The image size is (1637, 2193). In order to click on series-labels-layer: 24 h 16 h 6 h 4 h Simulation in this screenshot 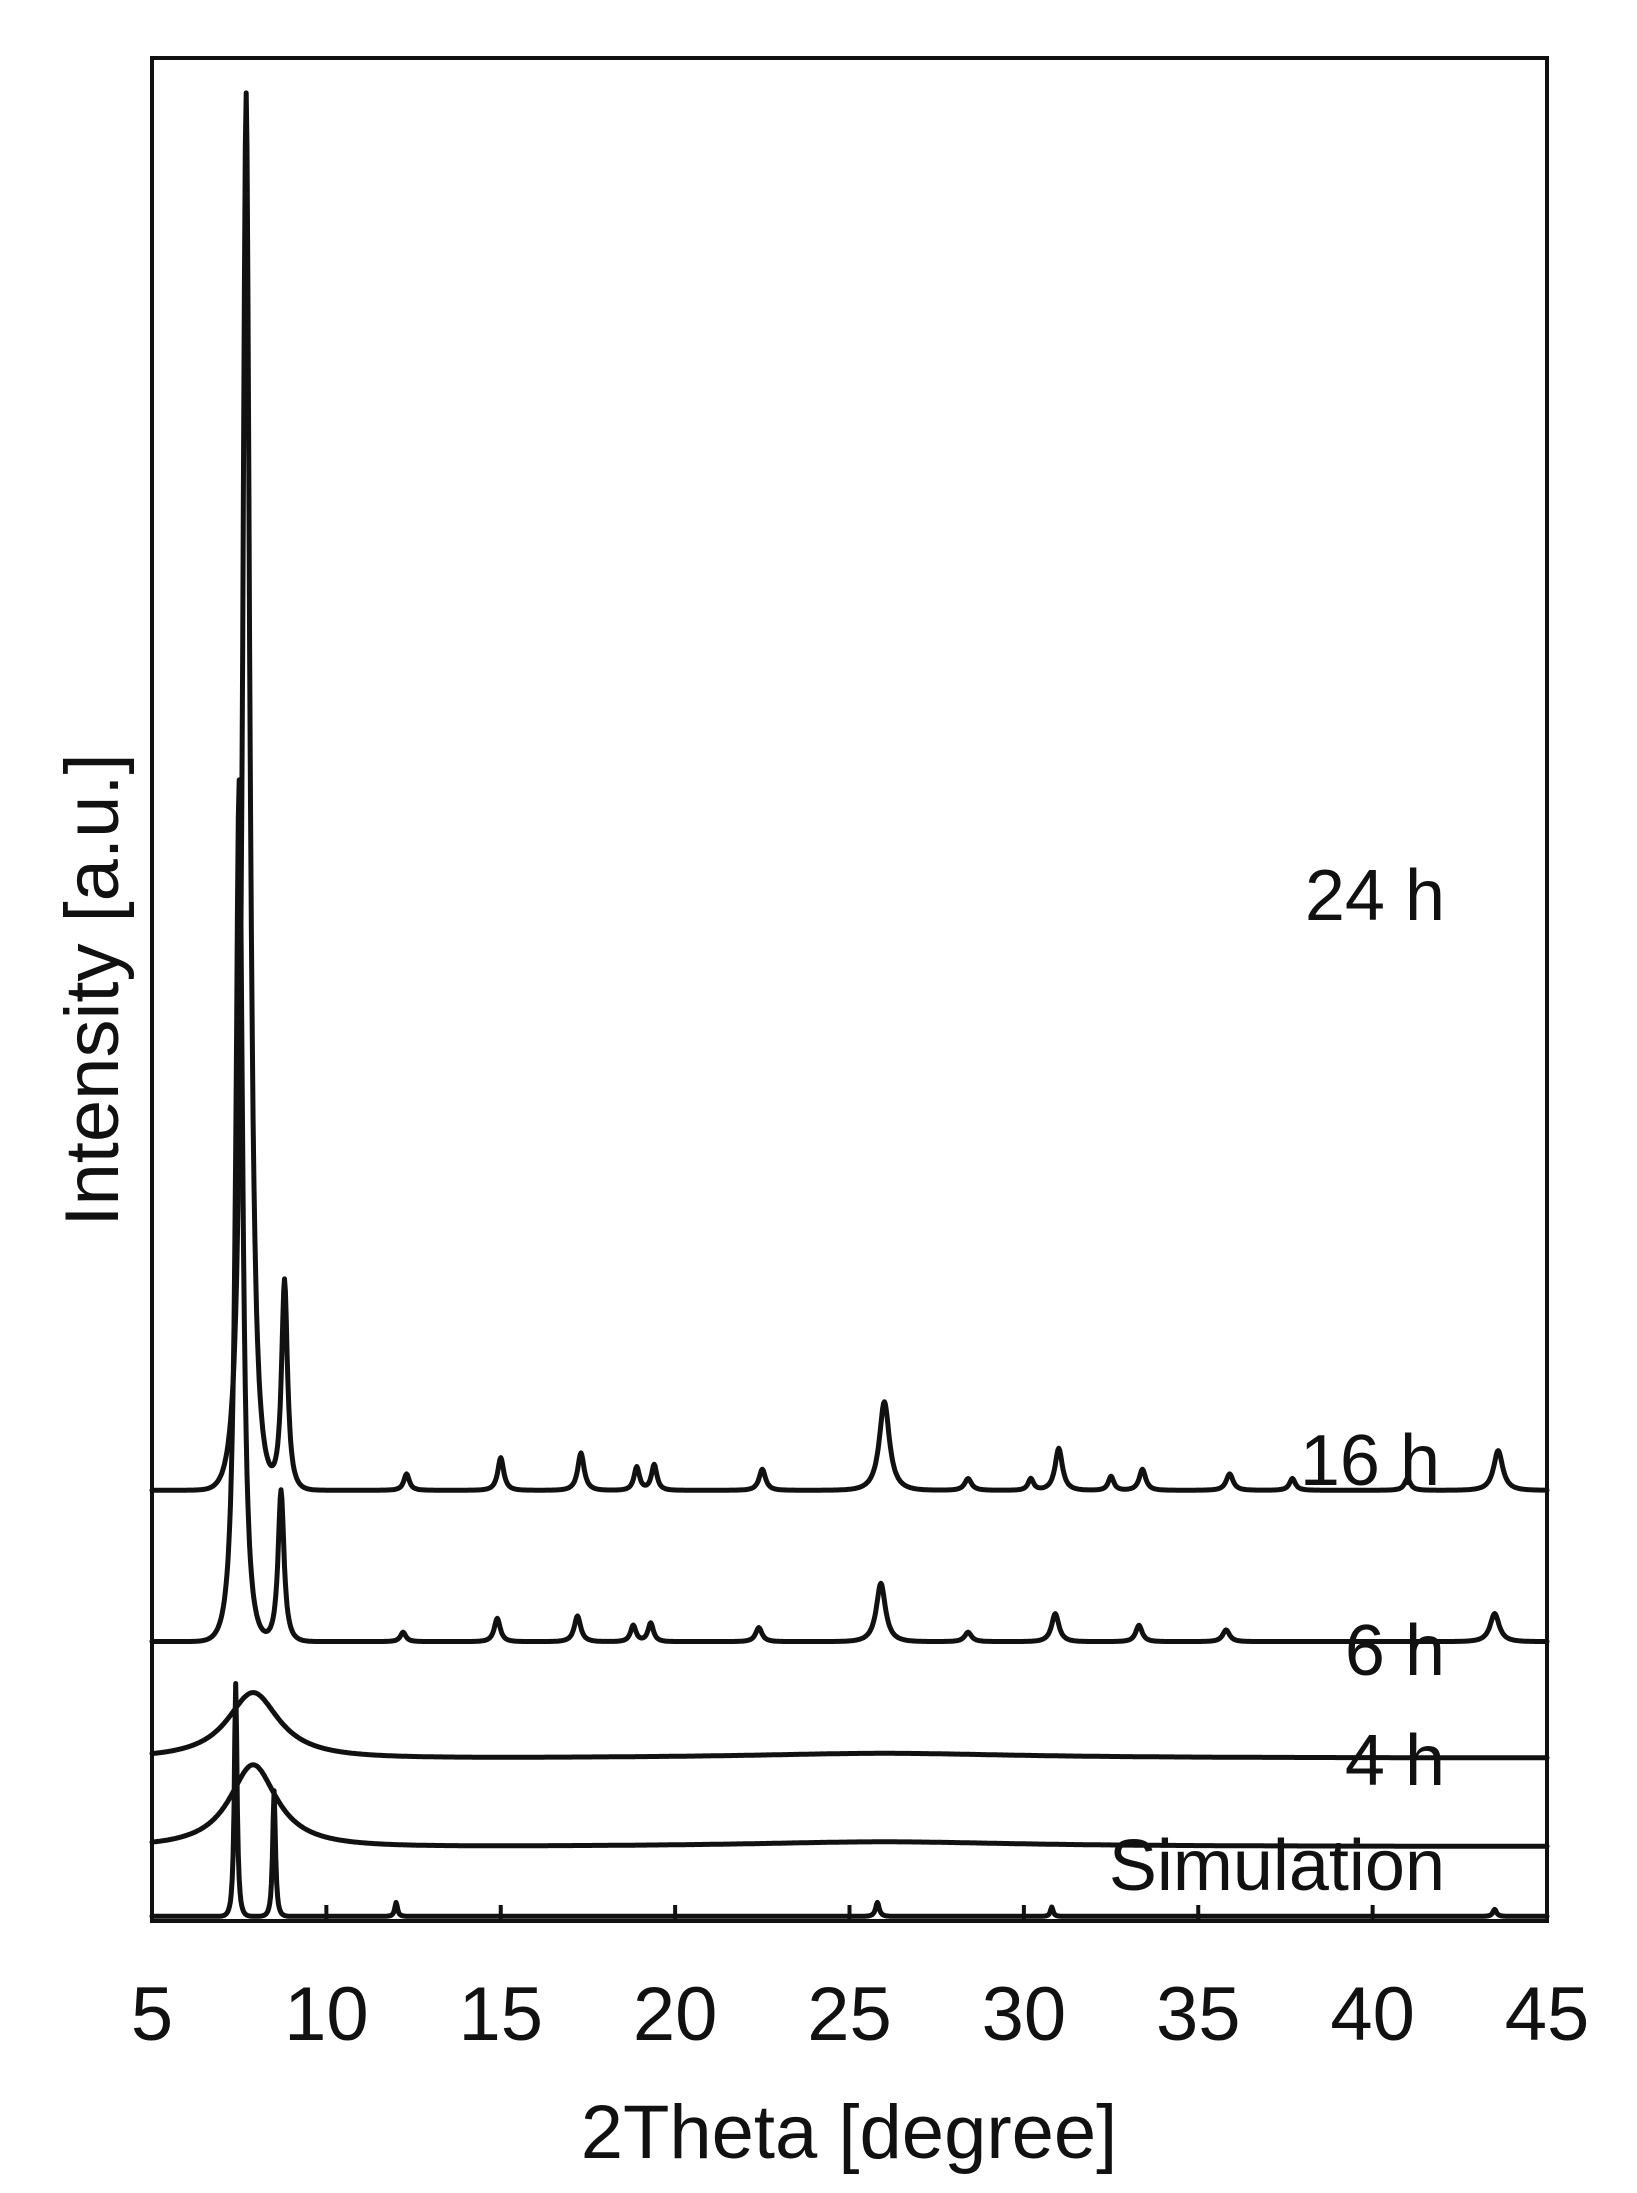, I will do `click(1277, 1381)`.